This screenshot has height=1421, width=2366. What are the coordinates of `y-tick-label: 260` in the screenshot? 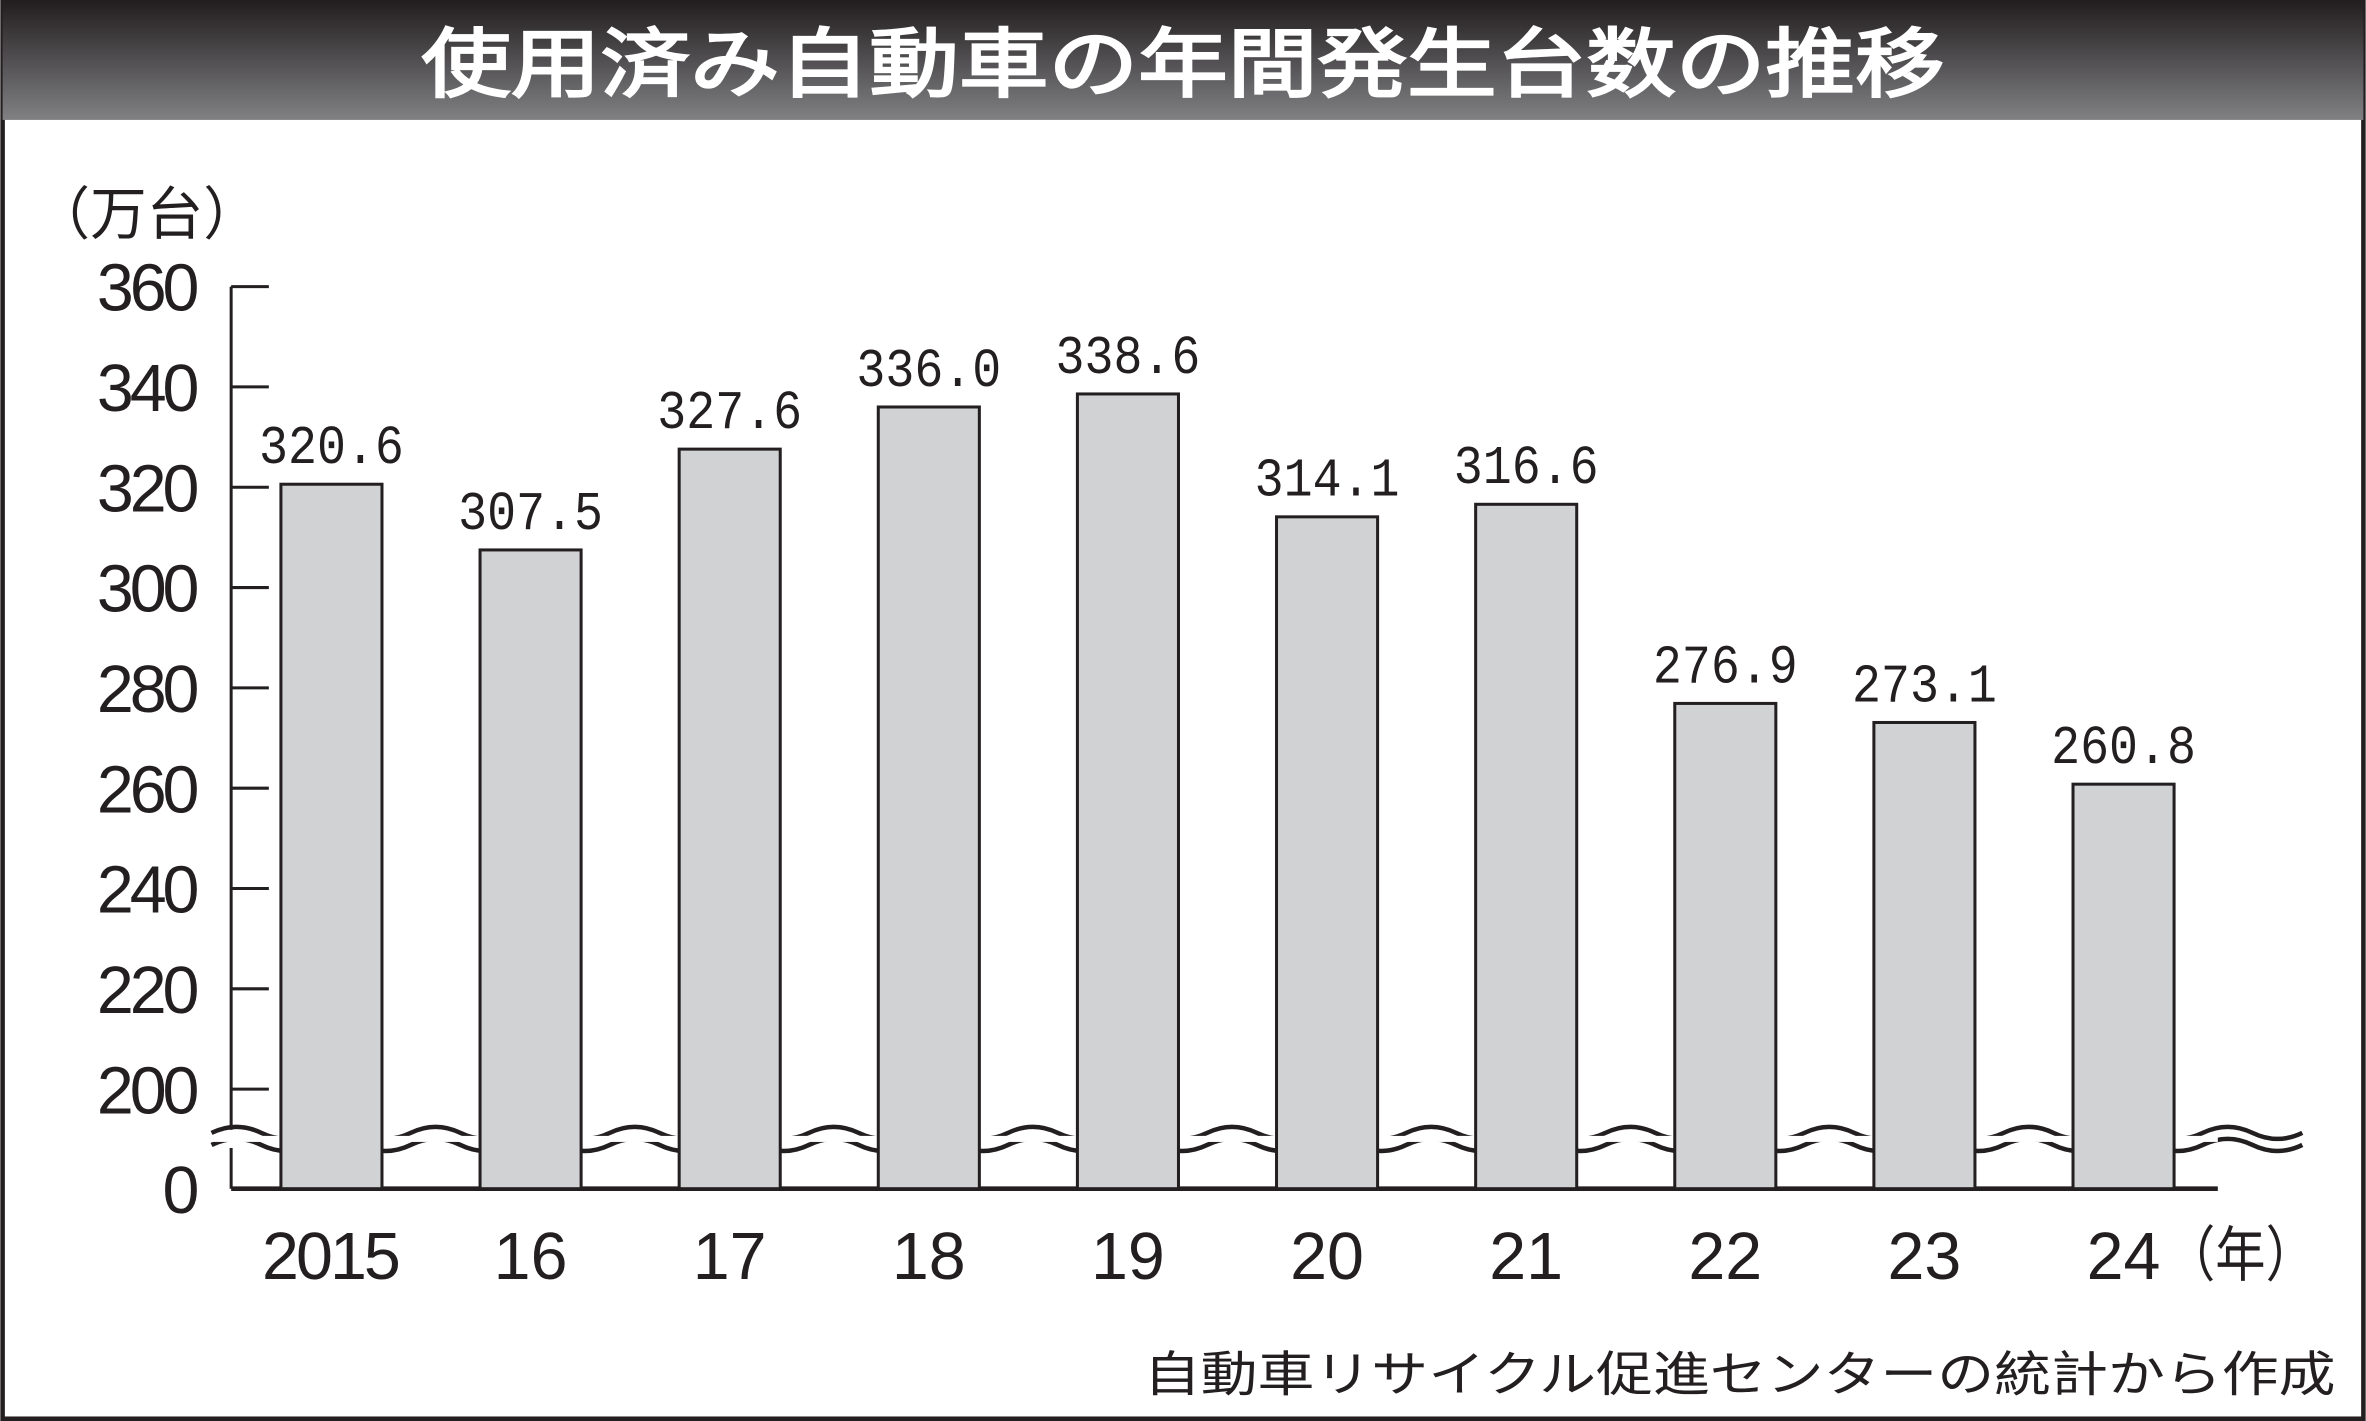 It's located at (148, 790).